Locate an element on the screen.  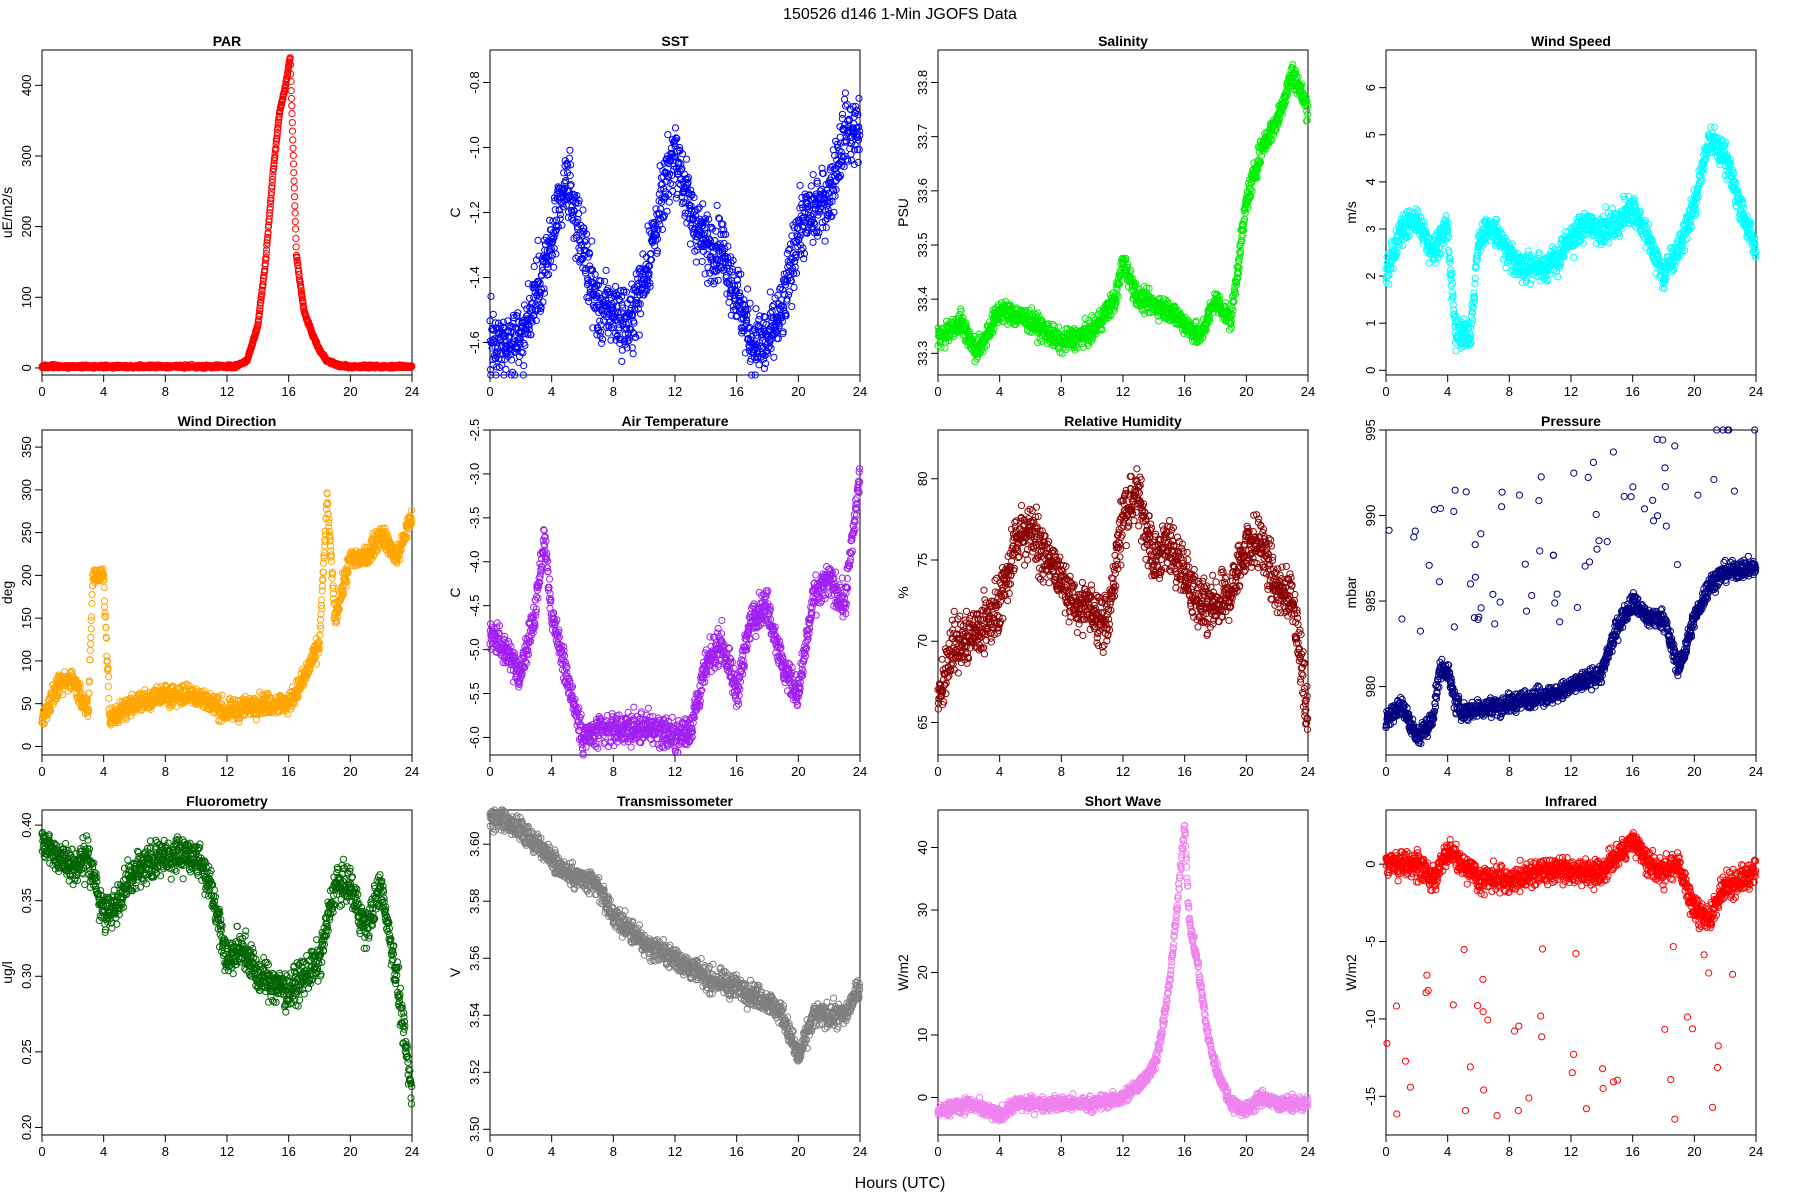
y-tick-label: 100 is located at coordinates (26, 297).